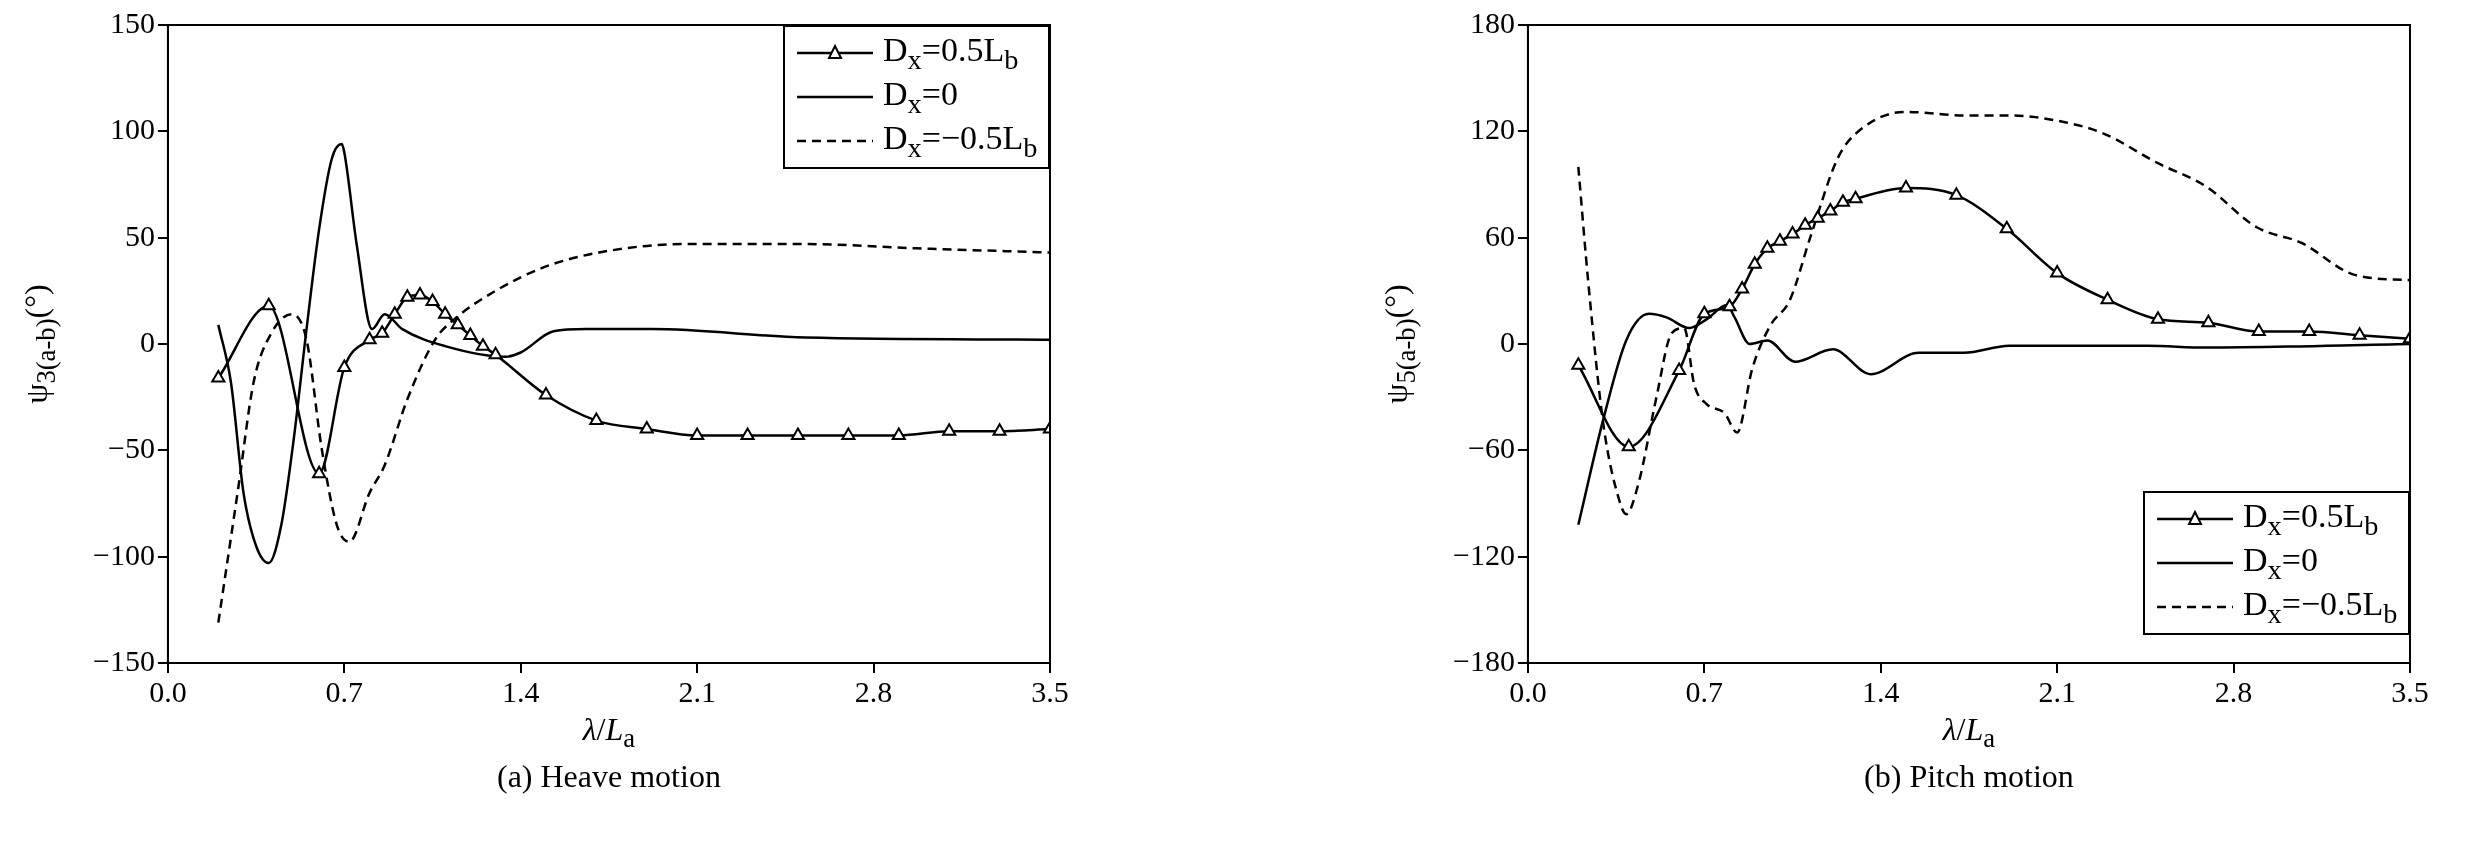  What do you see at coordinates (1491, 448) in the screenshot?
I see `y-tick-label: −60` at bounding box center [1491, 448].